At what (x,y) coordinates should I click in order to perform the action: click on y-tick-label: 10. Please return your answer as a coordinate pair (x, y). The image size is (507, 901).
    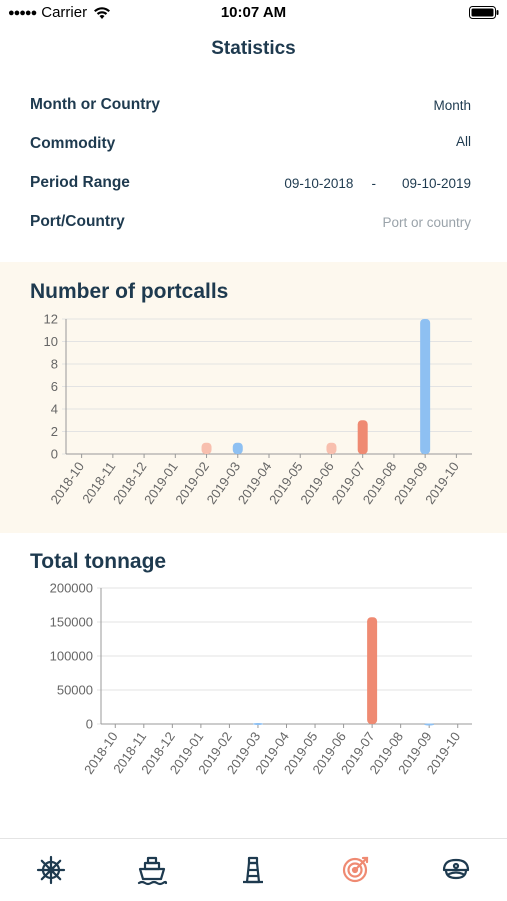
    Looking at the image, I should click on (51, 341).